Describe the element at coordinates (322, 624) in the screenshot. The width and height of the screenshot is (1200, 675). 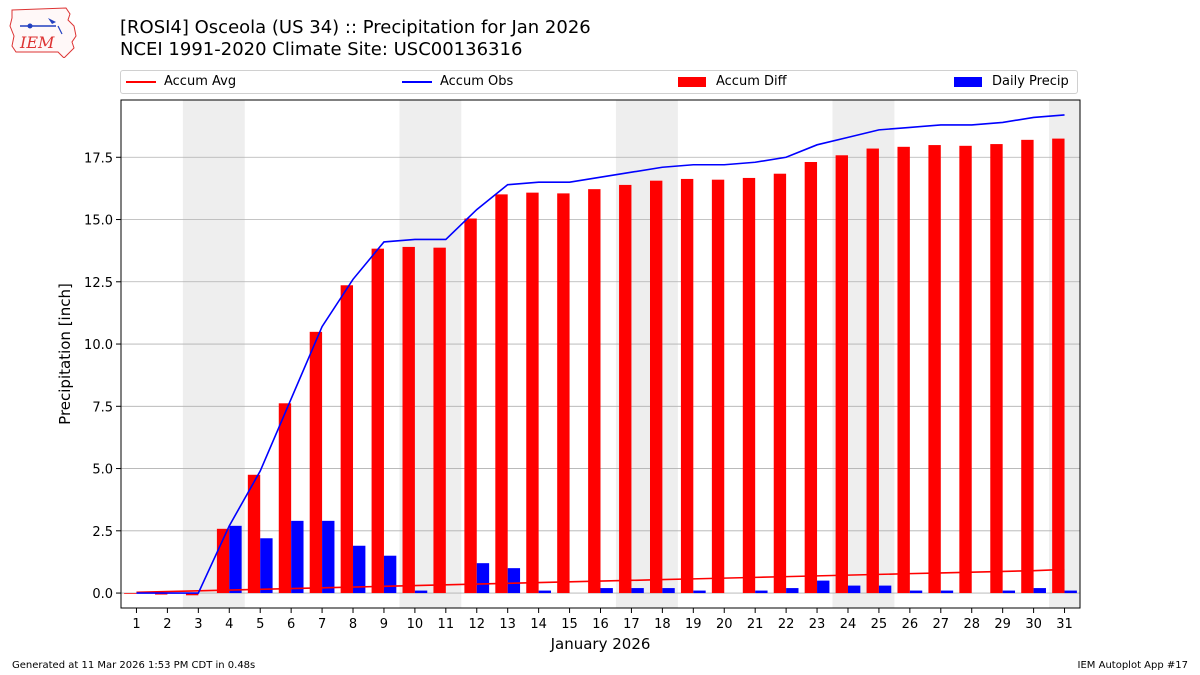
I see `x-tick-label: 7` at that location.